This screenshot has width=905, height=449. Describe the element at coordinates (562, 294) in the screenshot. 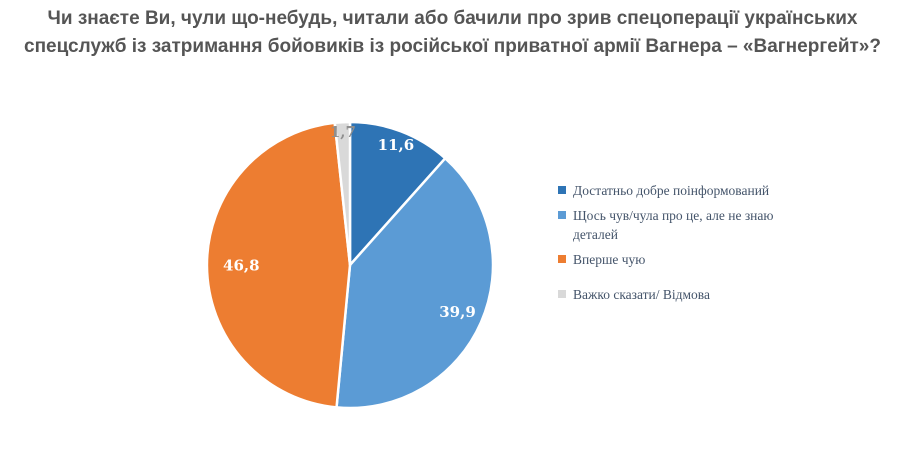

I see `legend-swatch-gray` at that location.